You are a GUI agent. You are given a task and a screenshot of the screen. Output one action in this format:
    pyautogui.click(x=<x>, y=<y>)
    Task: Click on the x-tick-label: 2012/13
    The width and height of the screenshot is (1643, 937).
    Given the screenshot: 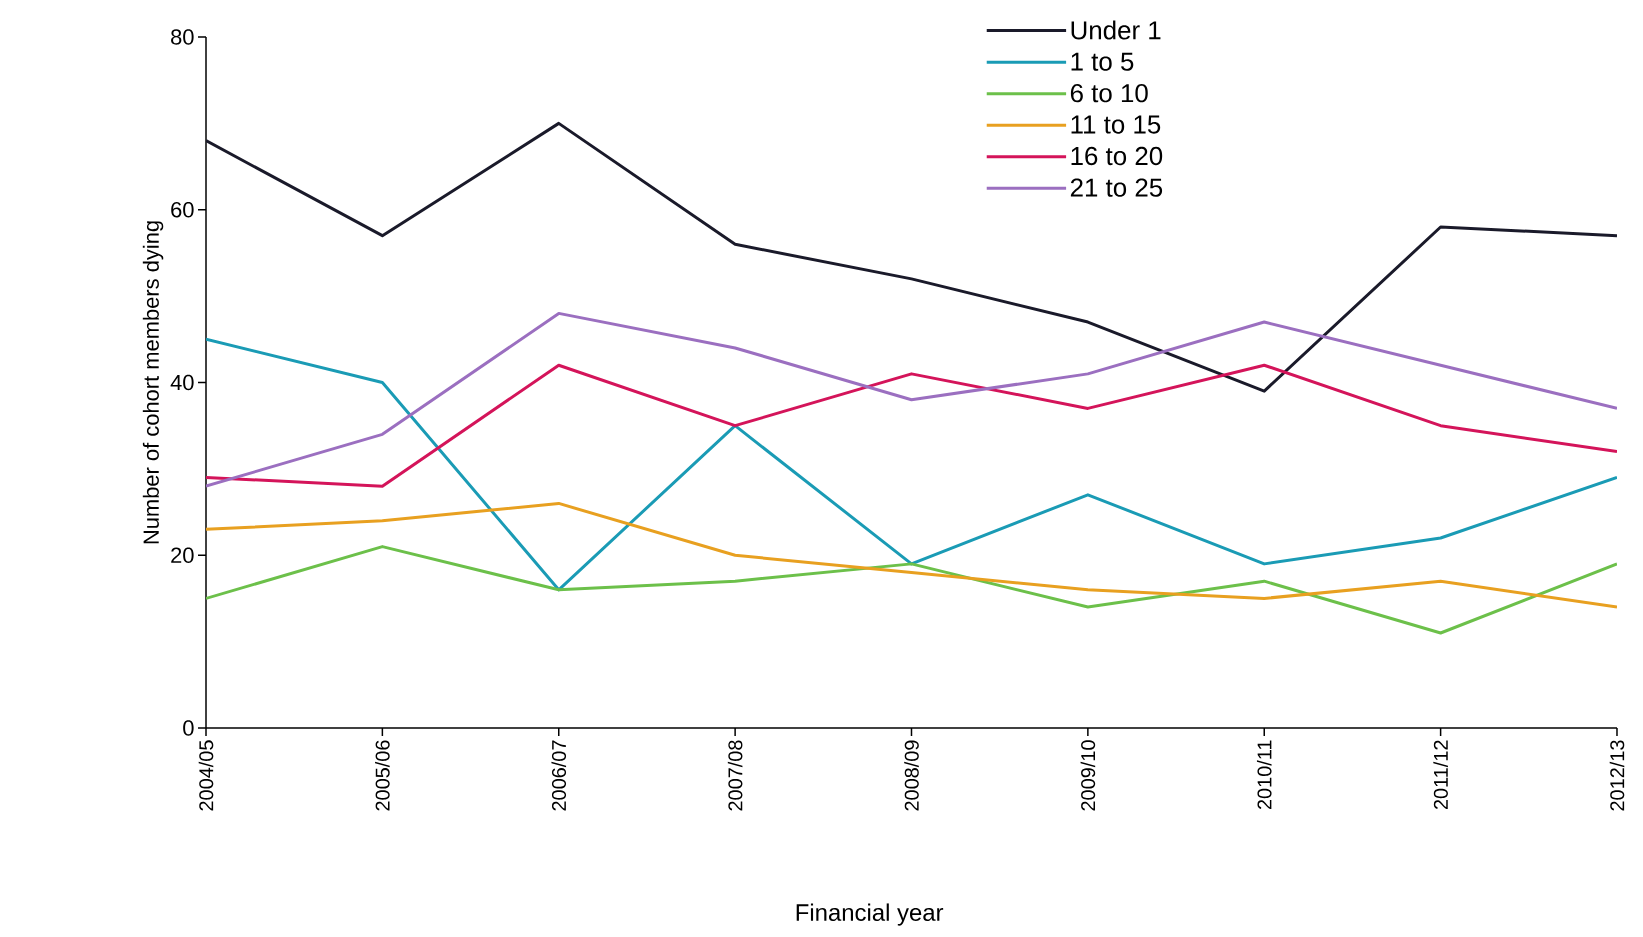 What is the action you would take?
    pyautogui.click(x=1617, y=775)
    